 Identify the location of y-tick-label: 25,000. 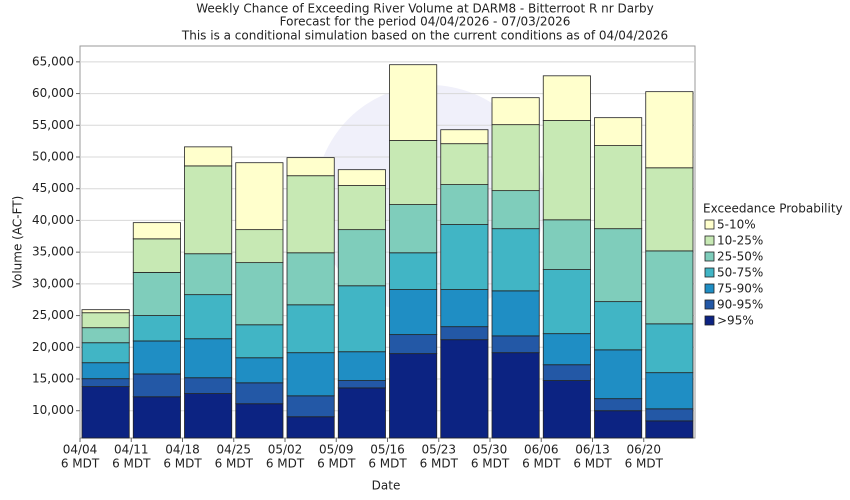
(53, 315).